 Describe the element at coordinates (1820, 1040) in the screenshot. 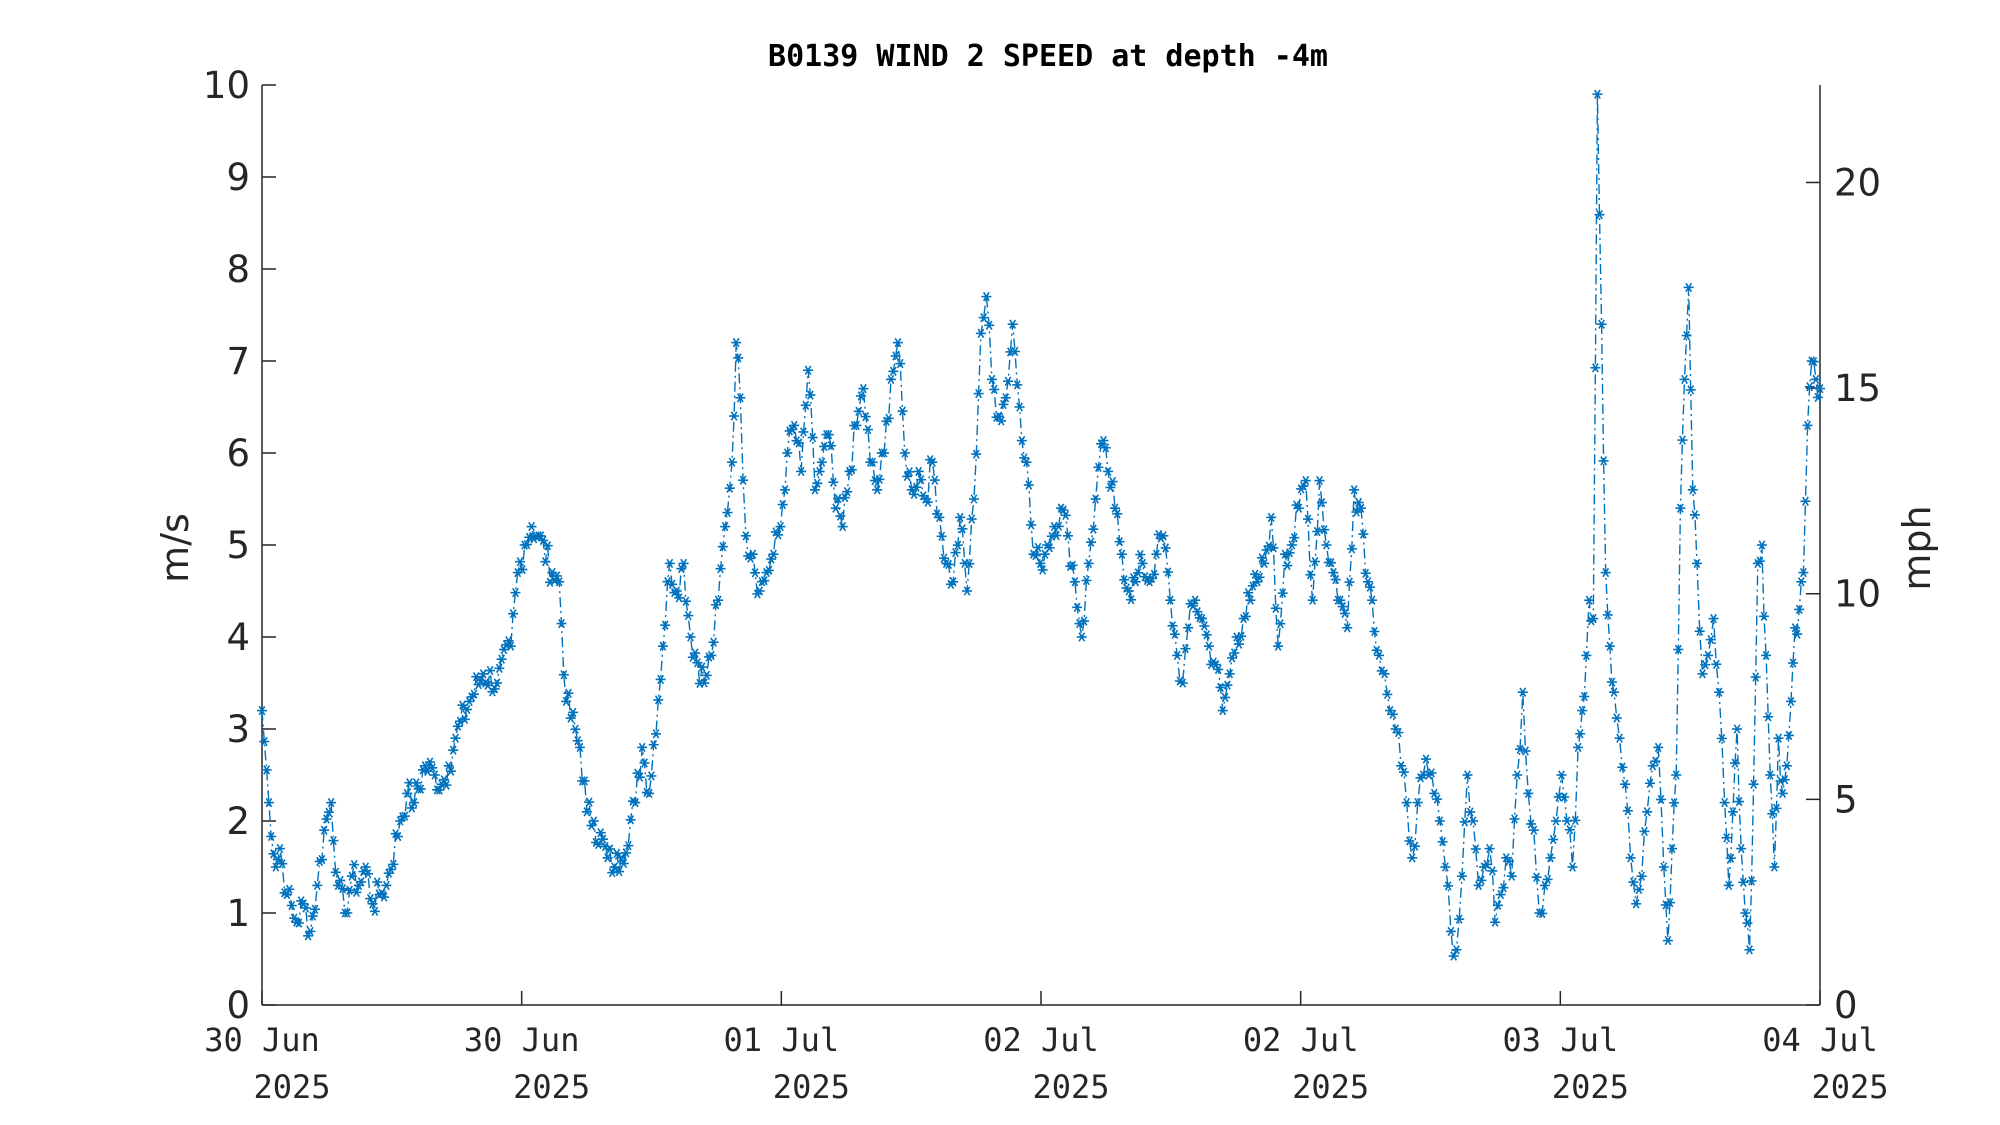

I see `x-tick-date: 04 Jul` at that location.